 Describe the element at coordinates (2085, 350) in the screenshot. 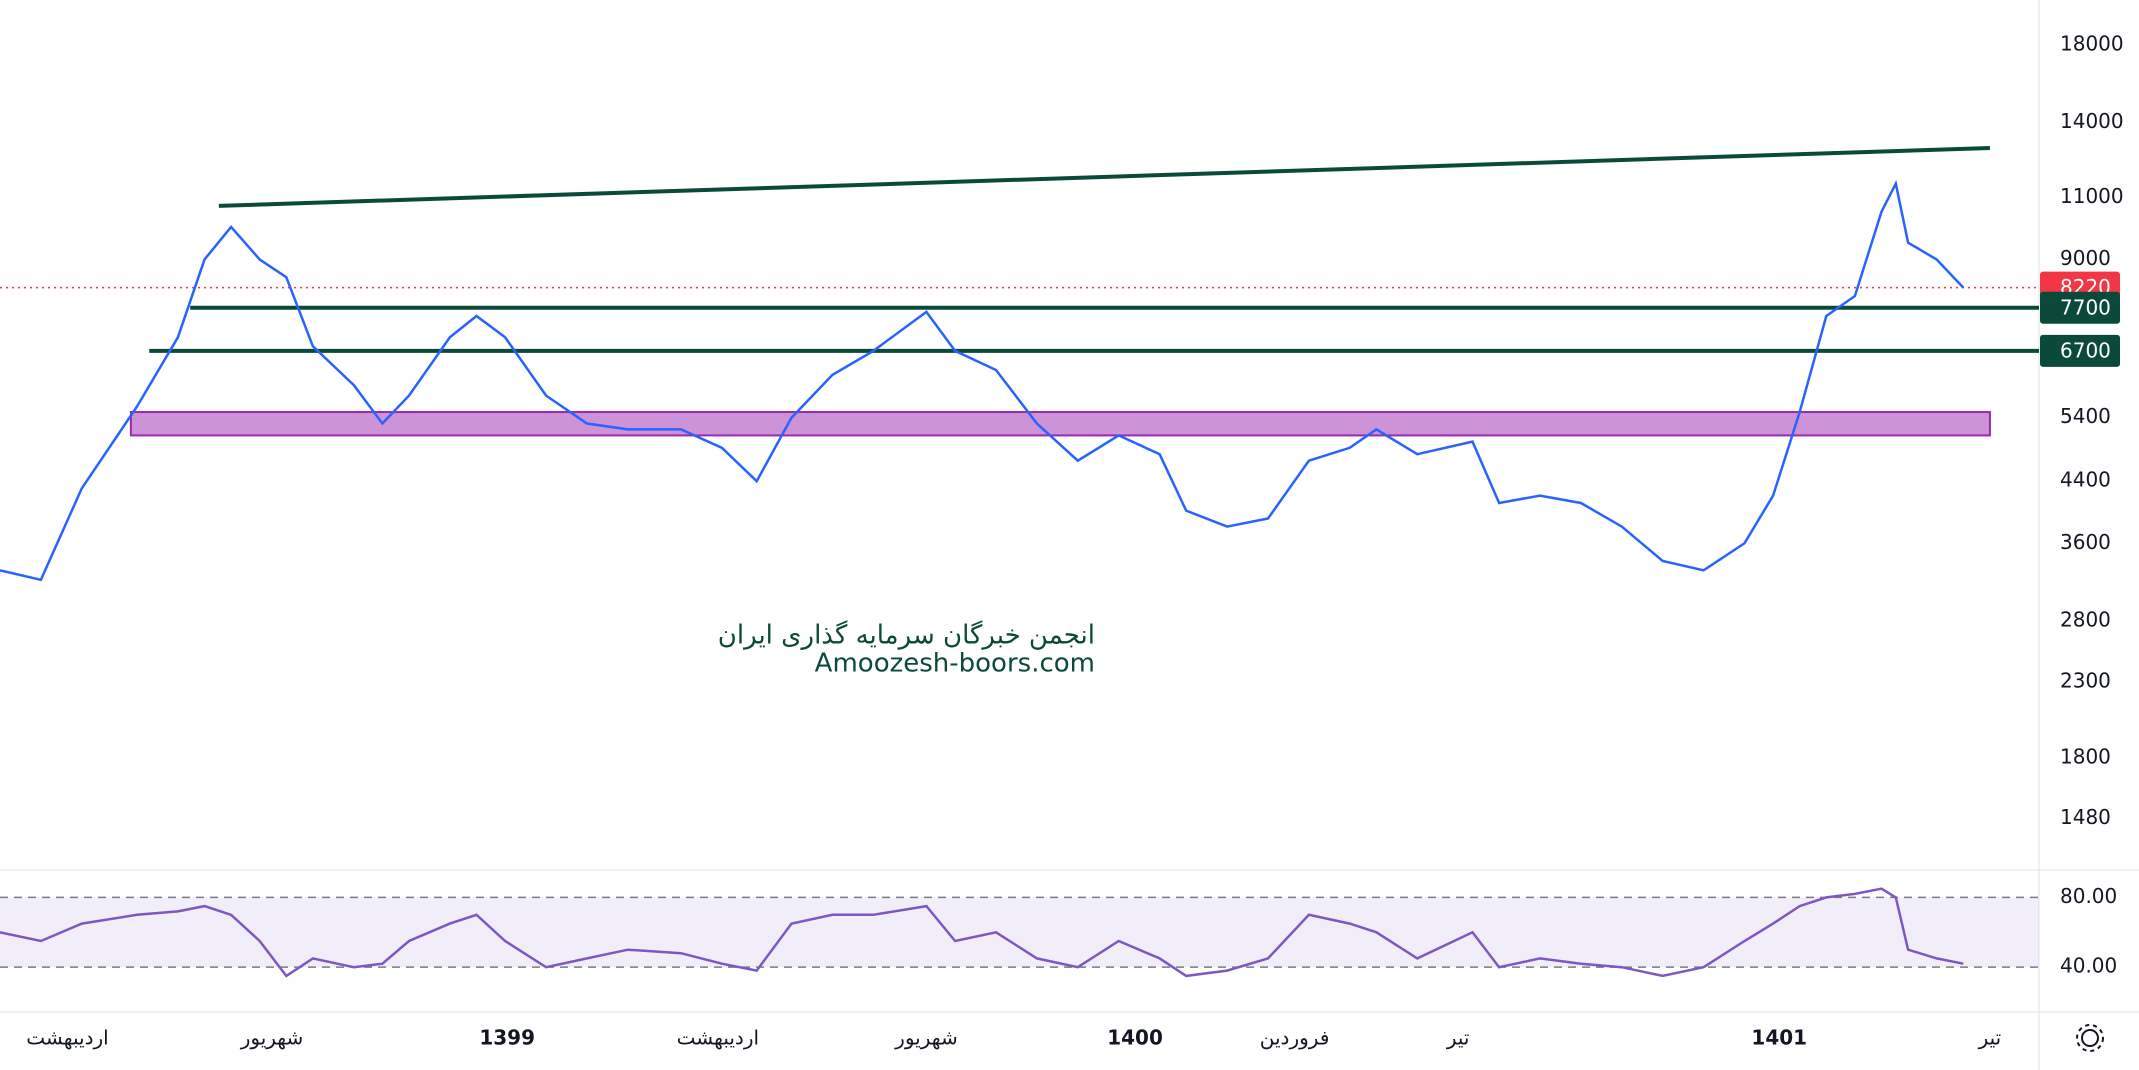

I see `price-label: 6700` at that location.